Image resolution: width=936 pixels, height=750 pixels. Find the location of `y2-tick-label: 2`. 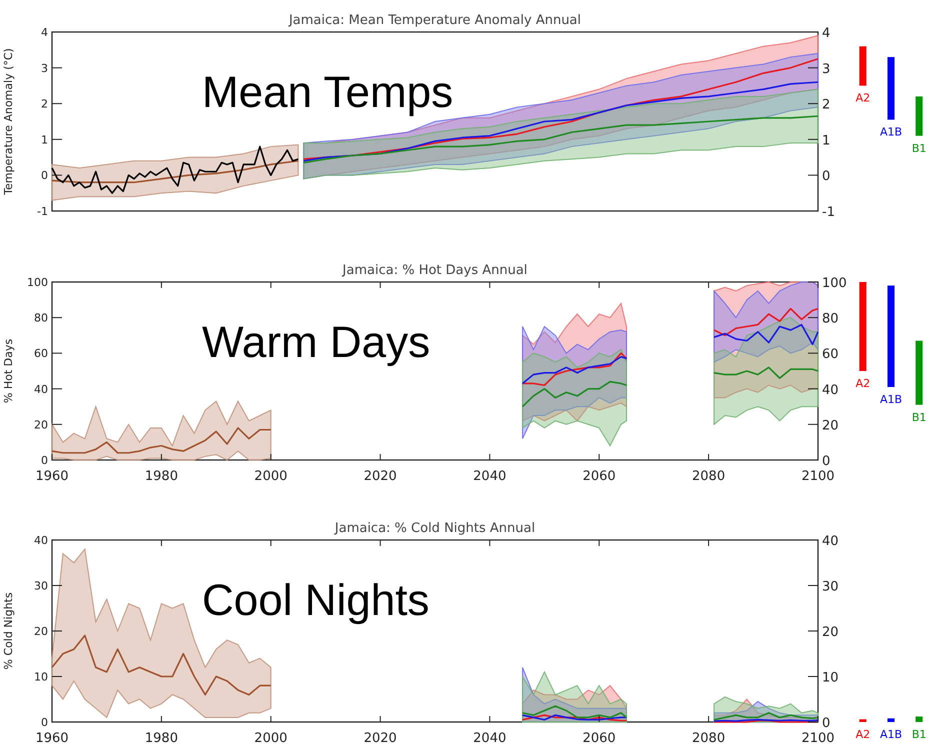

y2-tick-label: 2 is located at coordinates (826, 105).